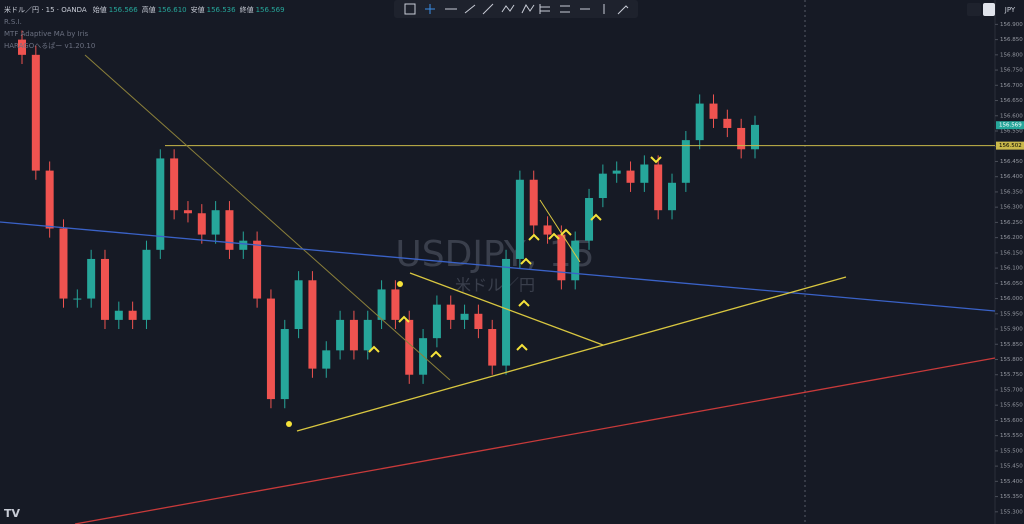 This screenshot has height=524, width=1024. I want to click on y-tick-label: 156.900, so click(1011, 25).